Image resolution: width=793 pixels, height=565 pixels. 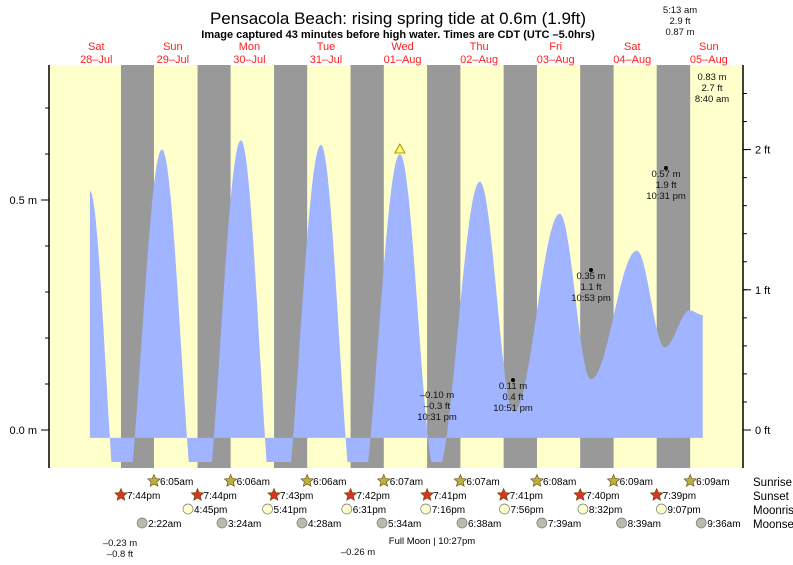 What do you see at coordinates (773, 511) in the screenshot?
I see `moonrise-row-label: Moonrise` at bounding box center [773, 511].